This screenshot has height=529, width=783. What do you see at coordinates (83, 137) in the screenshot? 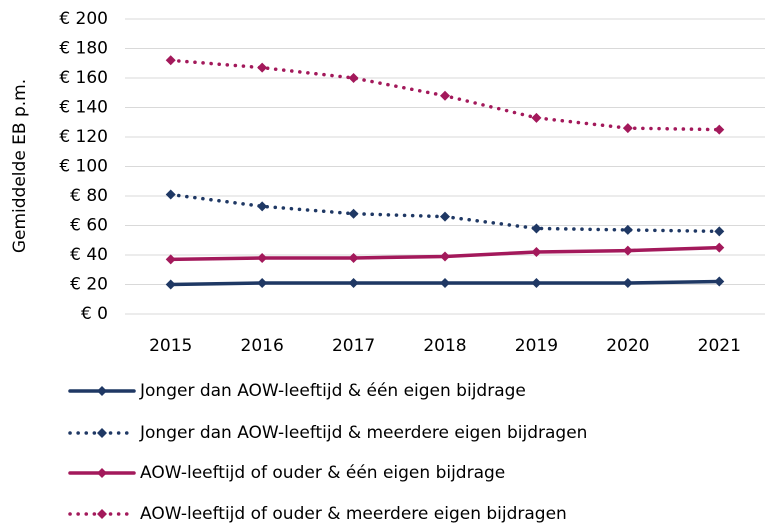
I see `y-tick-label: € 120` at bounding box center [83, 137].